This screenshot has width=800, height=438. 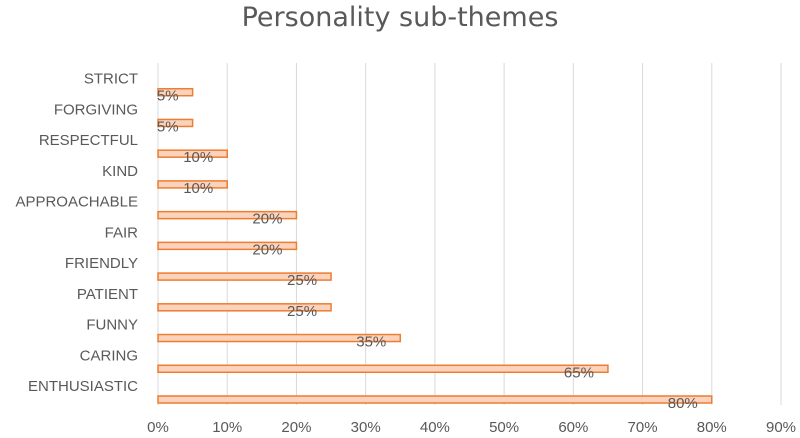 I want to click on x-tick-label: 70%, so click(x=643, y=427).